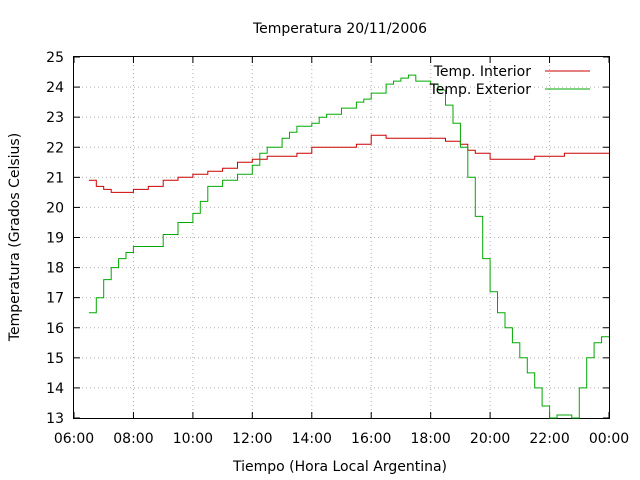 The height and width of the screenshot is (480, 640). I want to click on y-tick-label: 19, so click(55, 239).